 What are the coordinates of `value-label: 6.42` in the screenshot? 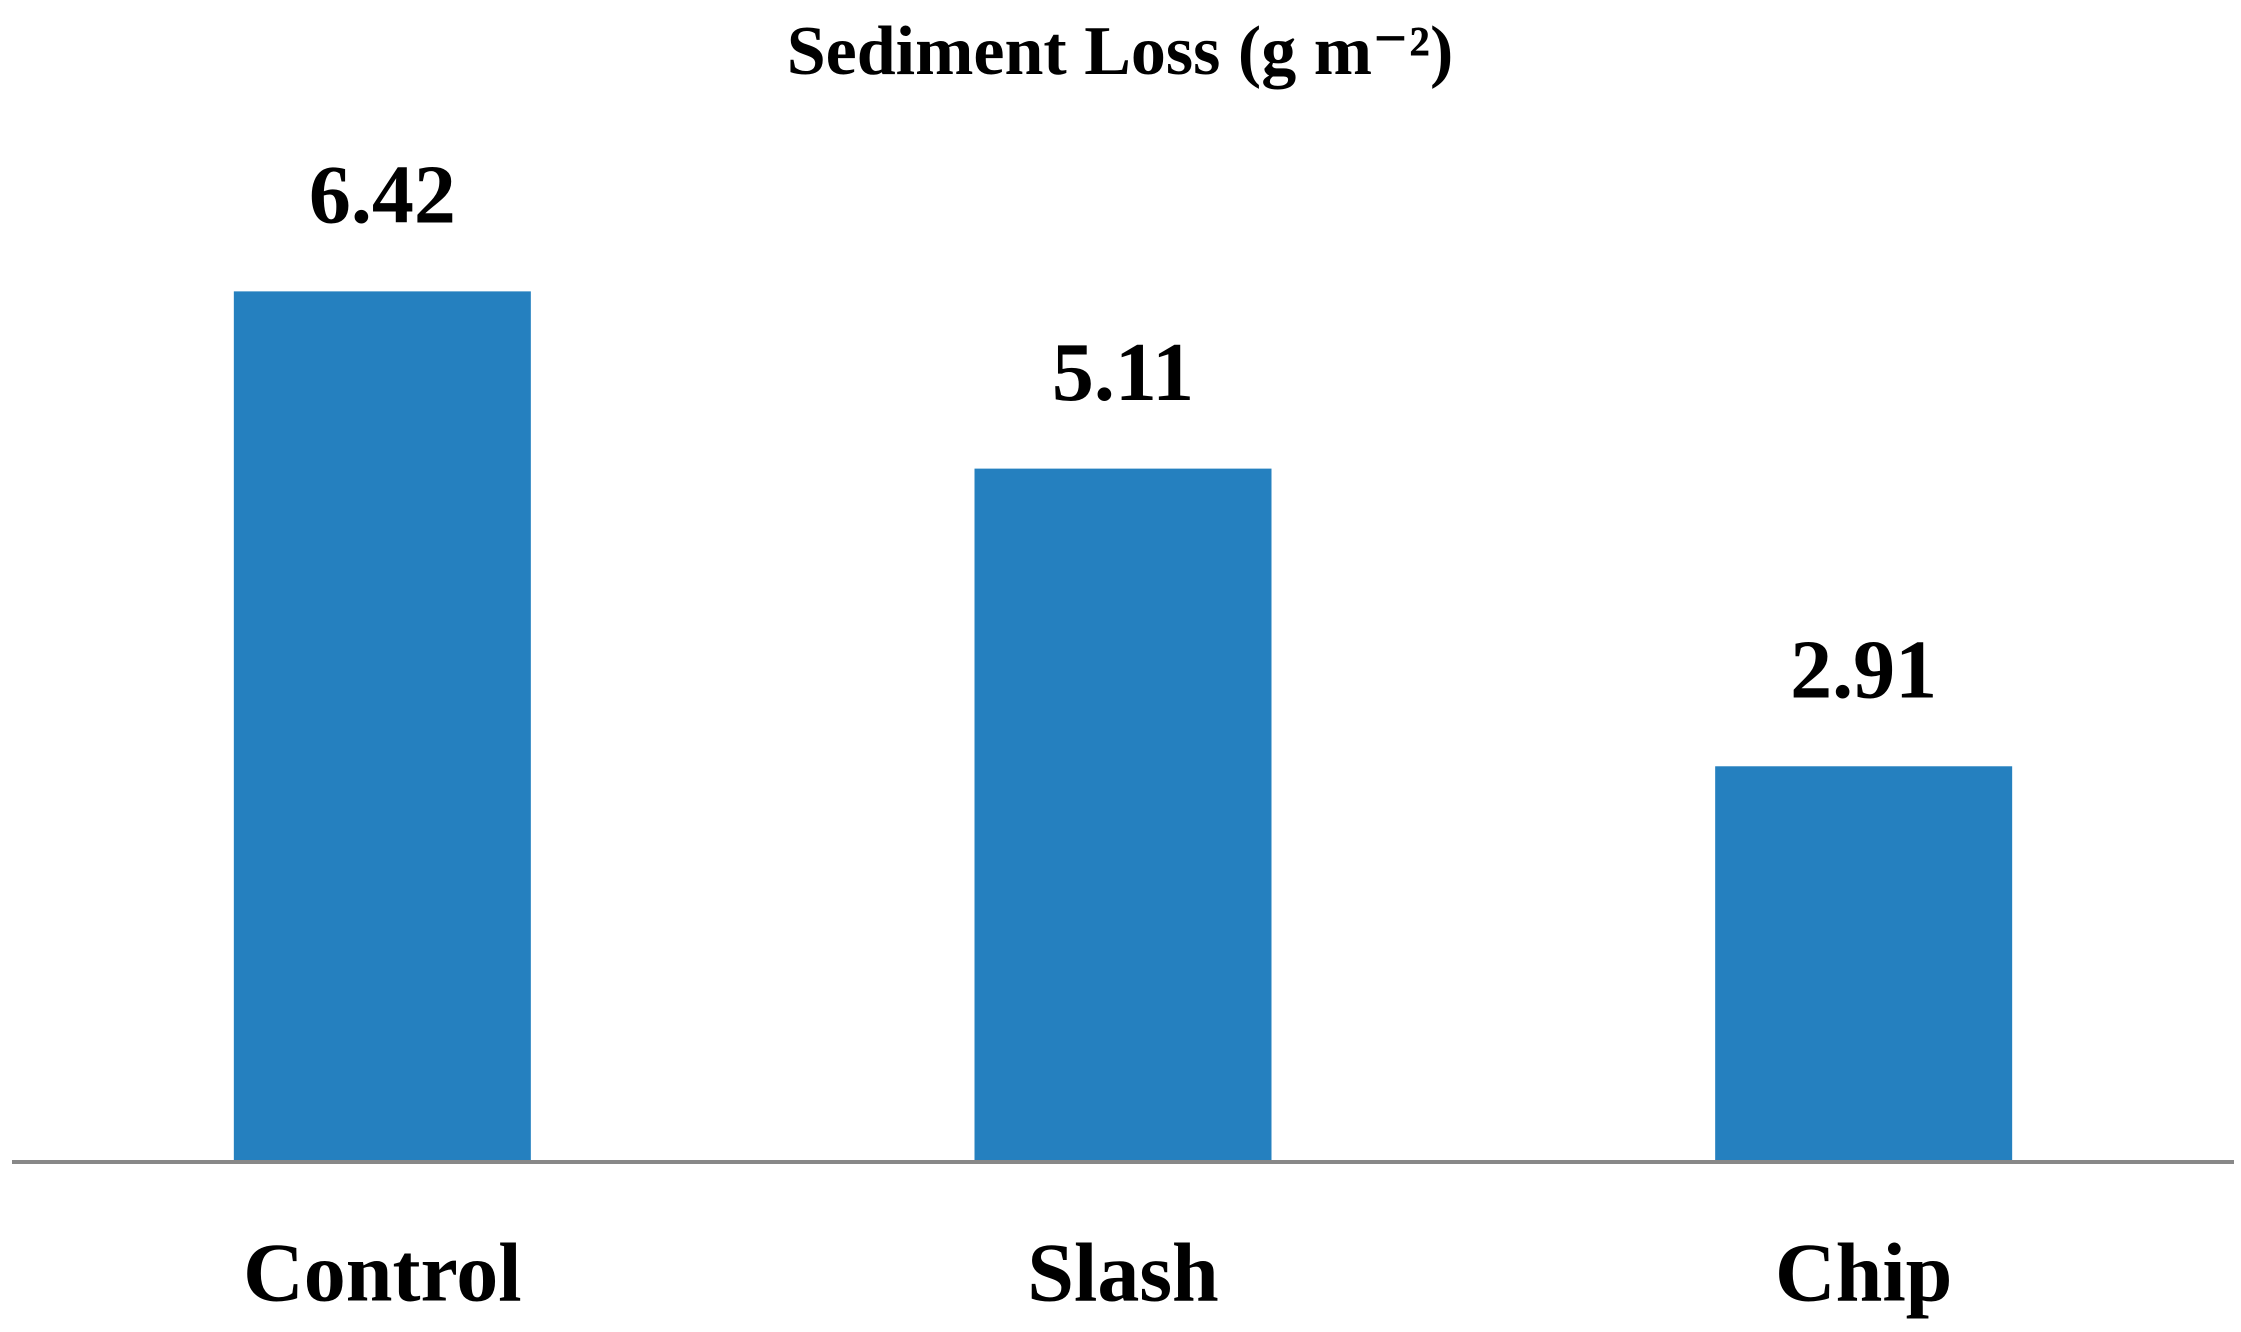 It's located at (382, 195).